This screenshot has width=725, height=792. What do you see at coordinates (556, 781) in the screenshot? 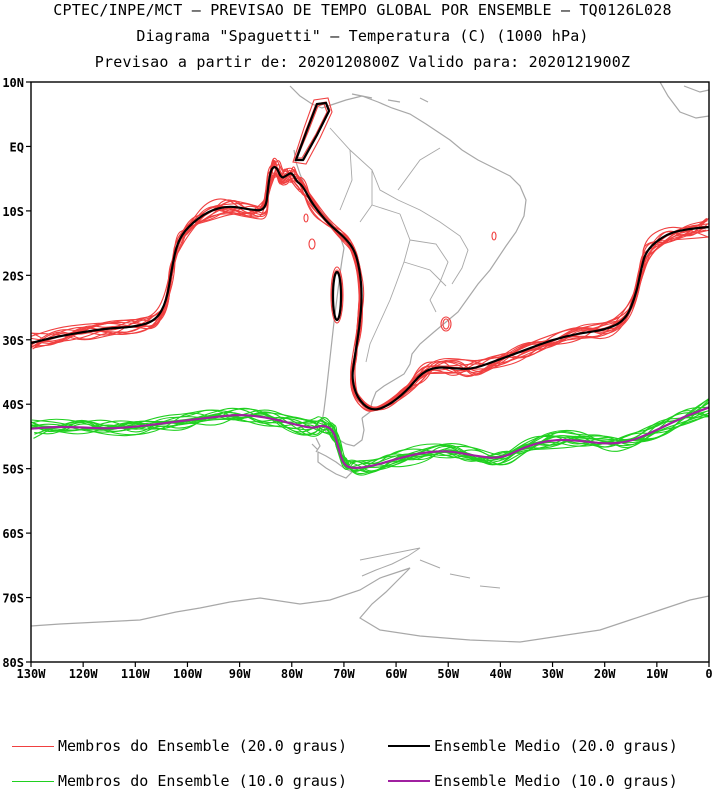
I see `legend-mean-10-label: Ensemble Medio (10.0 graus)` at bounding box center [556, 781].